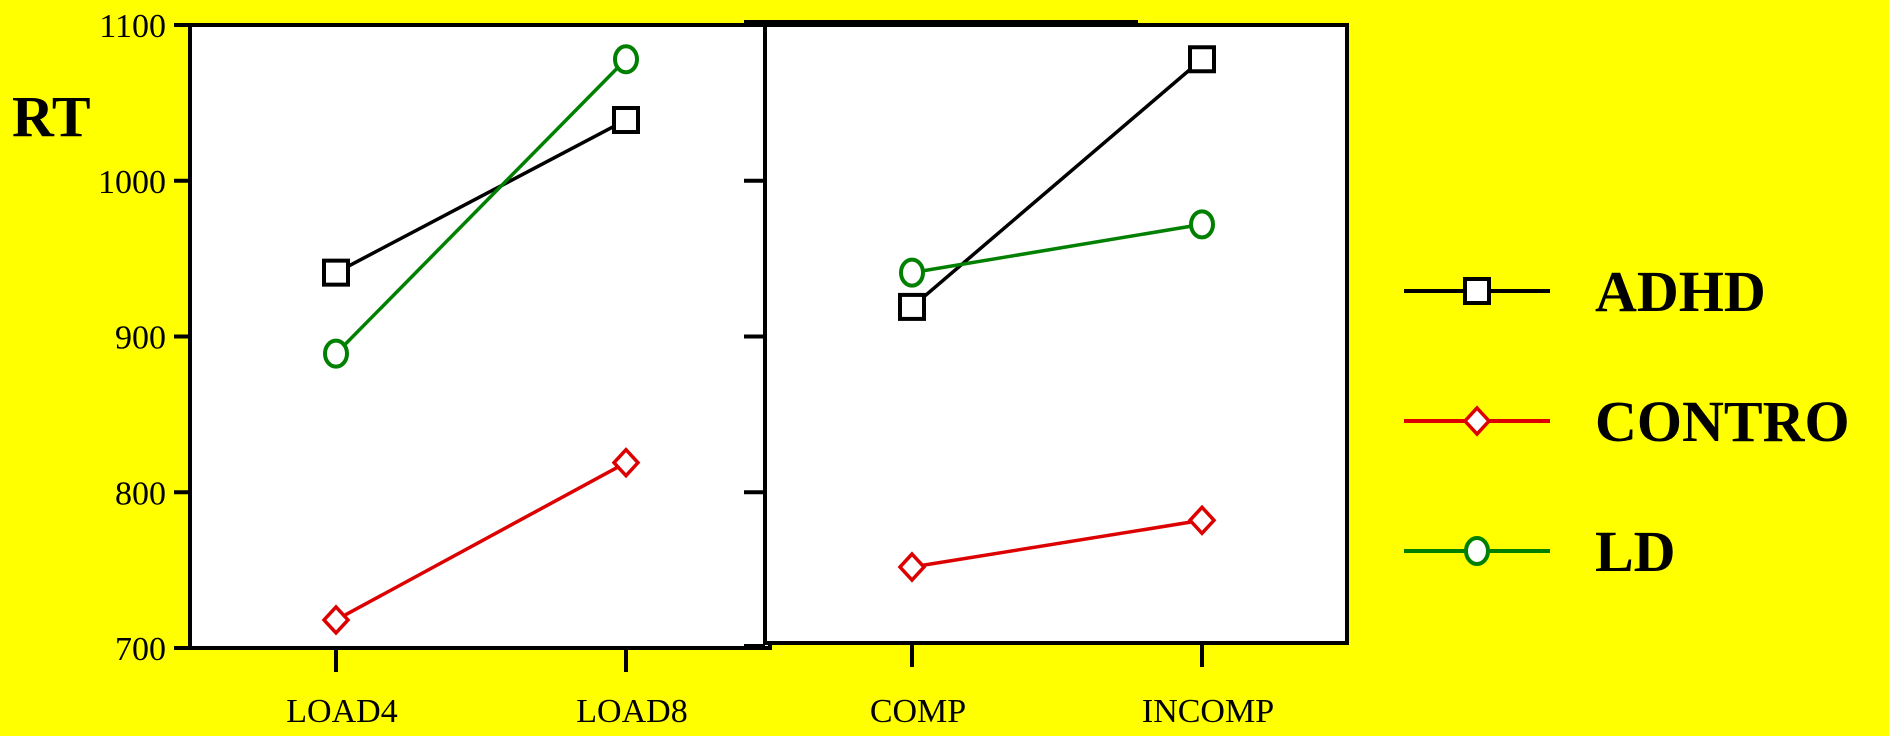  Describe the element at coordinates (1202, 520) in the screenshot. I see `point-contro-incomp` at that location.